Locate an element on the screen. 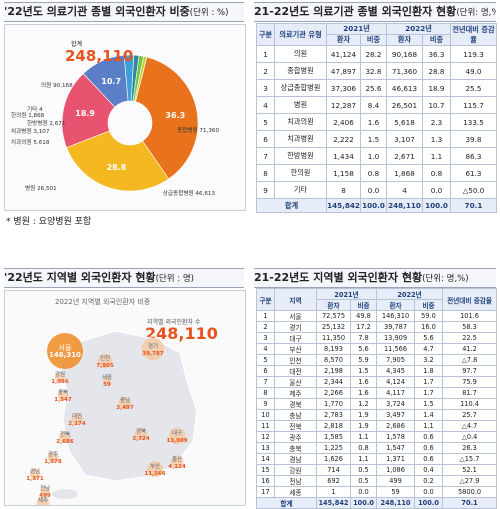 This screenshot has height=509, width=500. region-name: 경기 is located at coordinates (153, 346).